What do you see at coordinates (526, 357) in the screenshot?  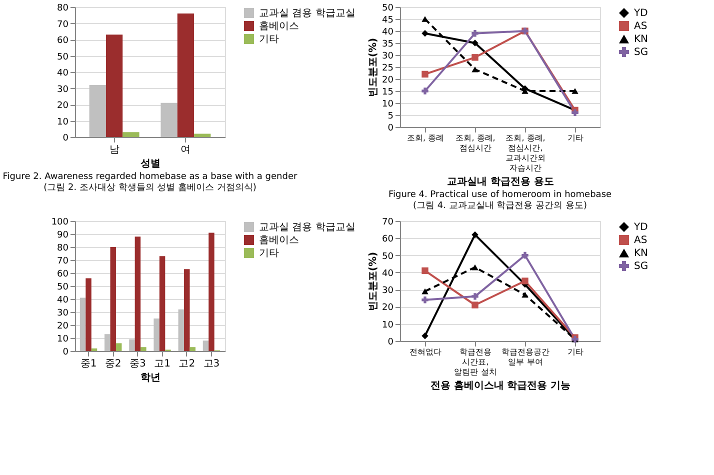 I see `x-tick-label: 학급전용공간 일부 부여` at bounding box center [526, 357].